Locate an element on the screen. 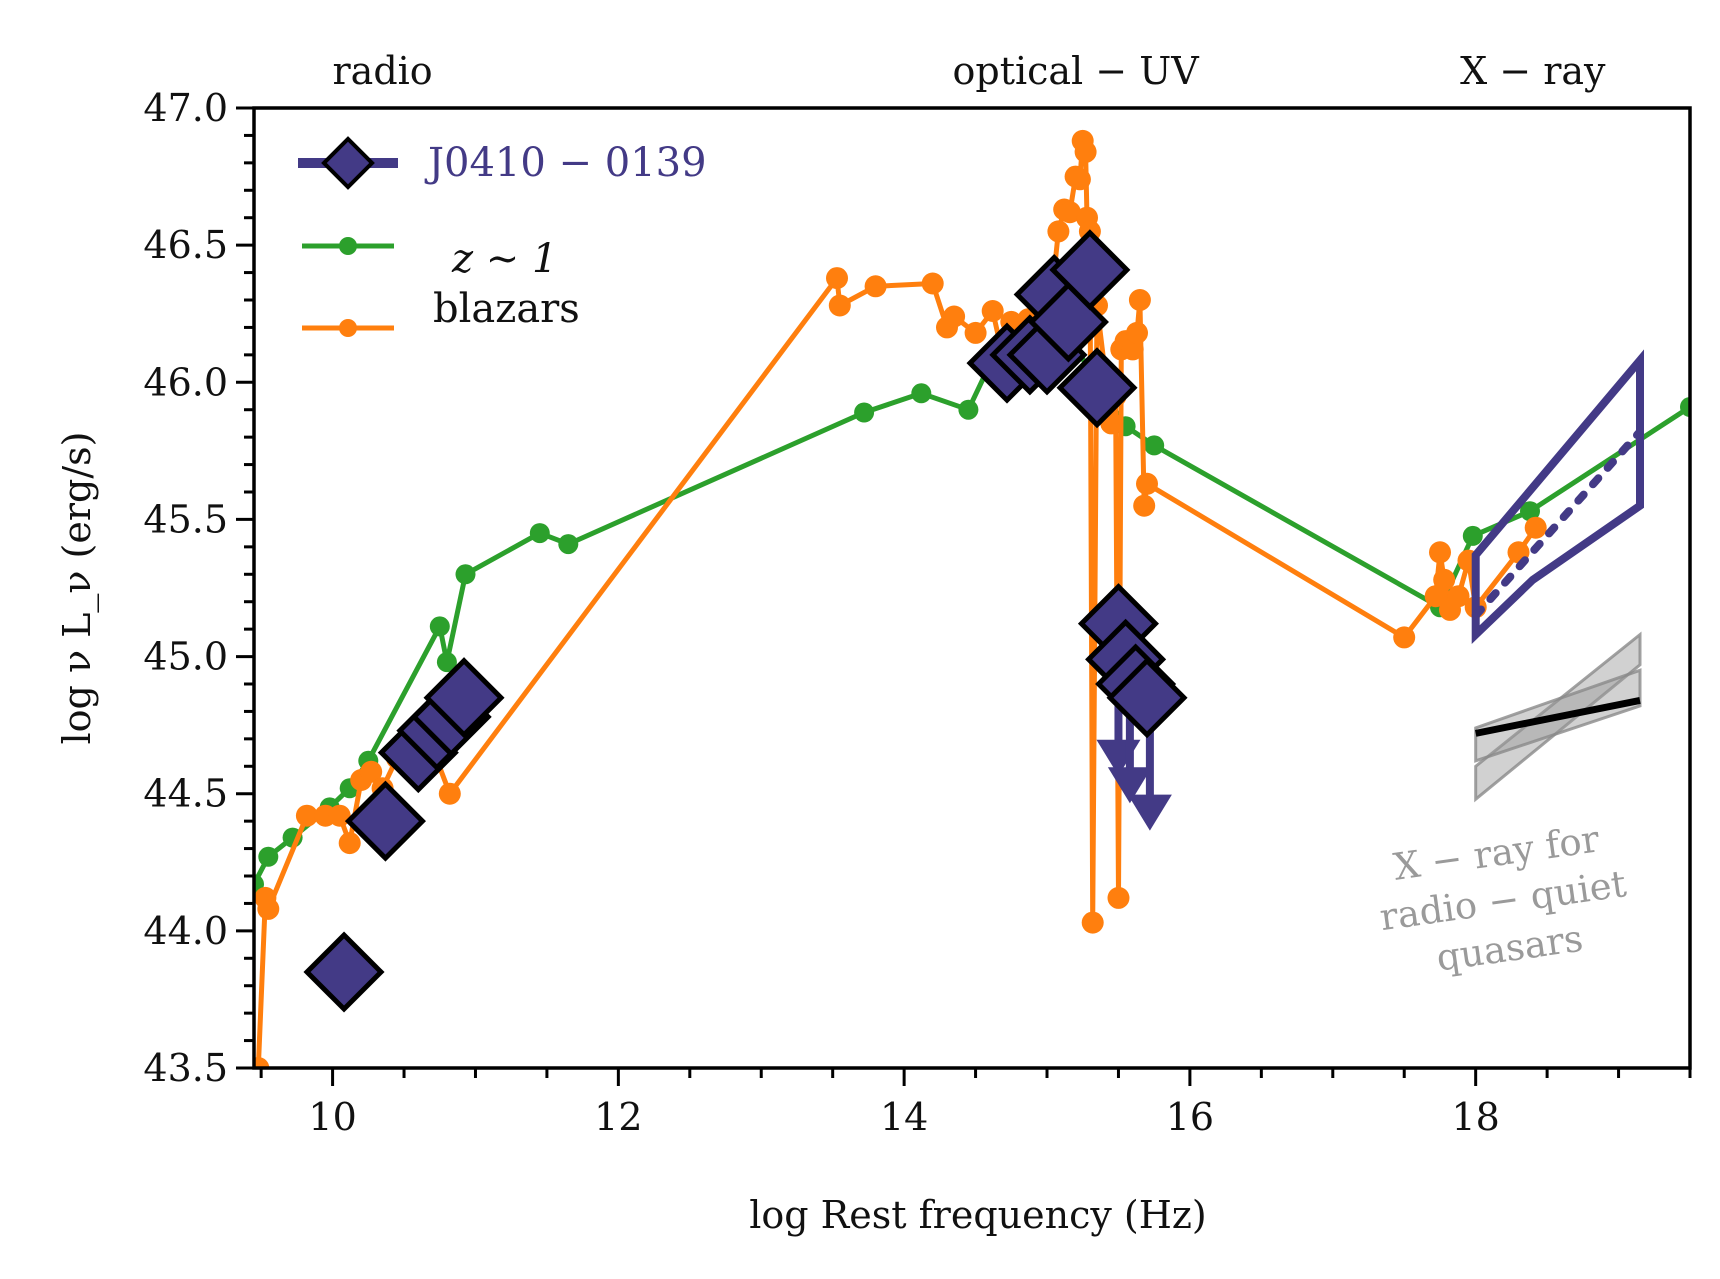 The width and height of the screenshot is (1720, 1279). x-tick-label-12: 12 is located at coordinates (618, 1117).